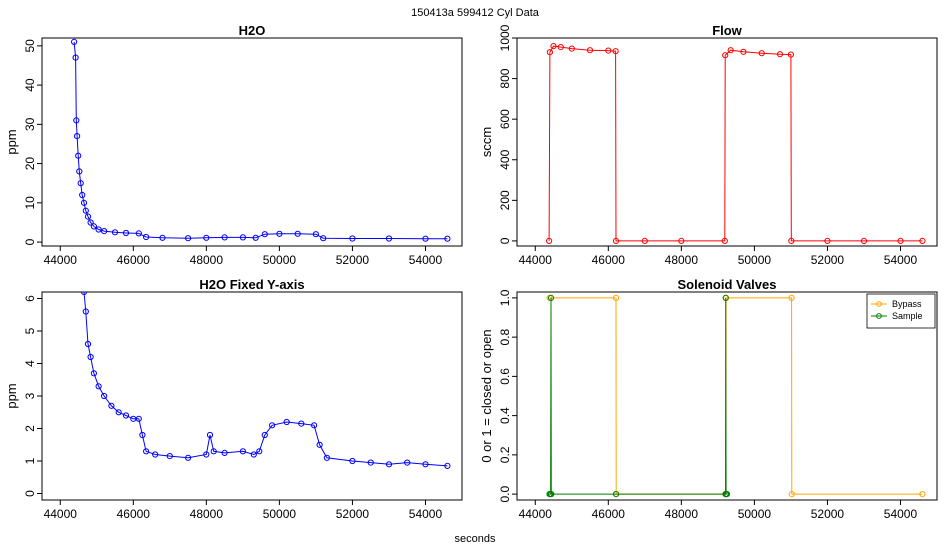  I want to click on y-tick-label: 0.2, so click(505, 454).